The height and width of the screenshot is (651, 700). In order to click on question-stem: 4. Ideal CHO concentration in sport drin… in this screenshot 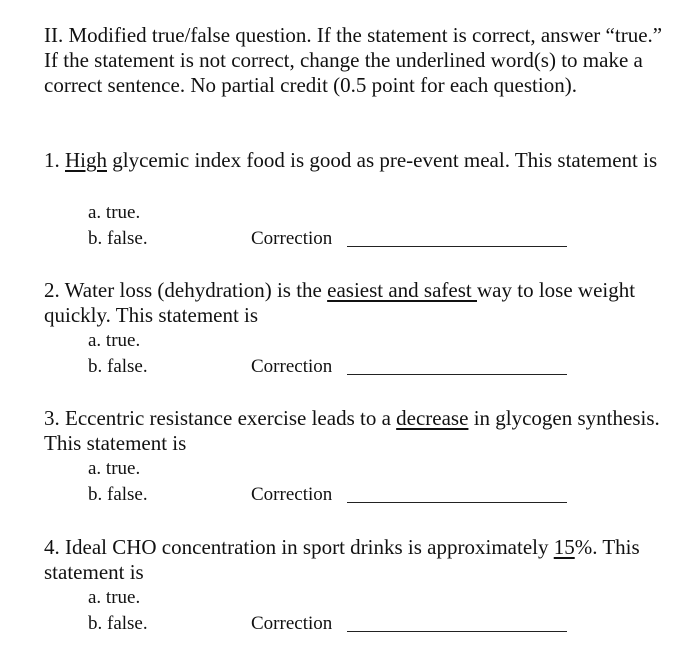, I will do `click(354, 560)`.